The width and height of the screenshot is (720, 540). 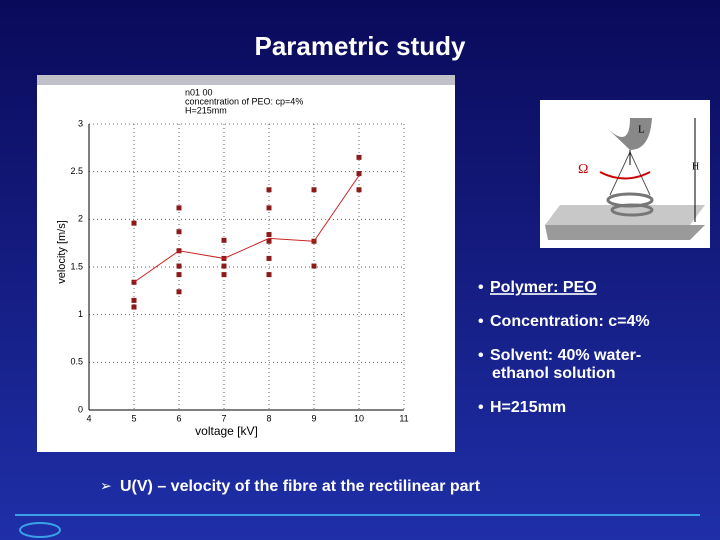 What do you see at coordinates (695, 166) in the screenshot?
I see `height-label: H` at bounding box center [695, 166].